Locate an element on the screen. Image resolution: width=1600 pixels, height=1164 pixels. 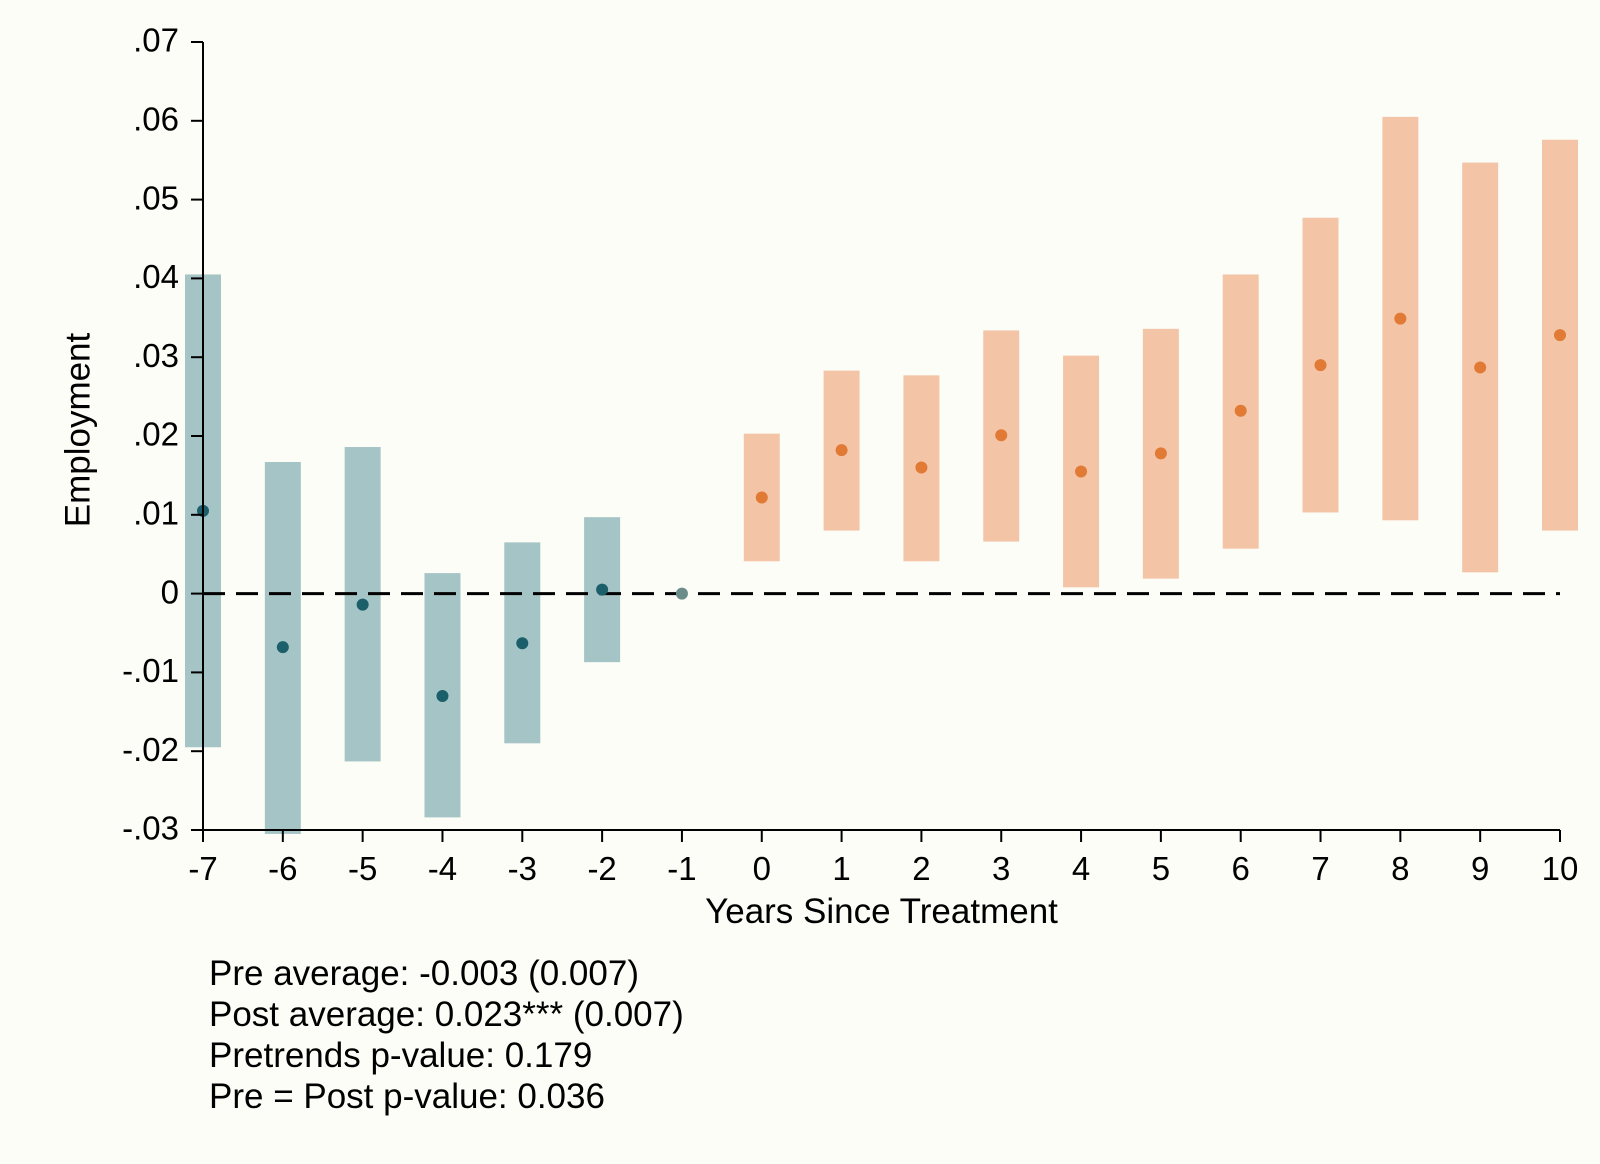
x-tick-label: -6 is located at coordinates (282, 868).